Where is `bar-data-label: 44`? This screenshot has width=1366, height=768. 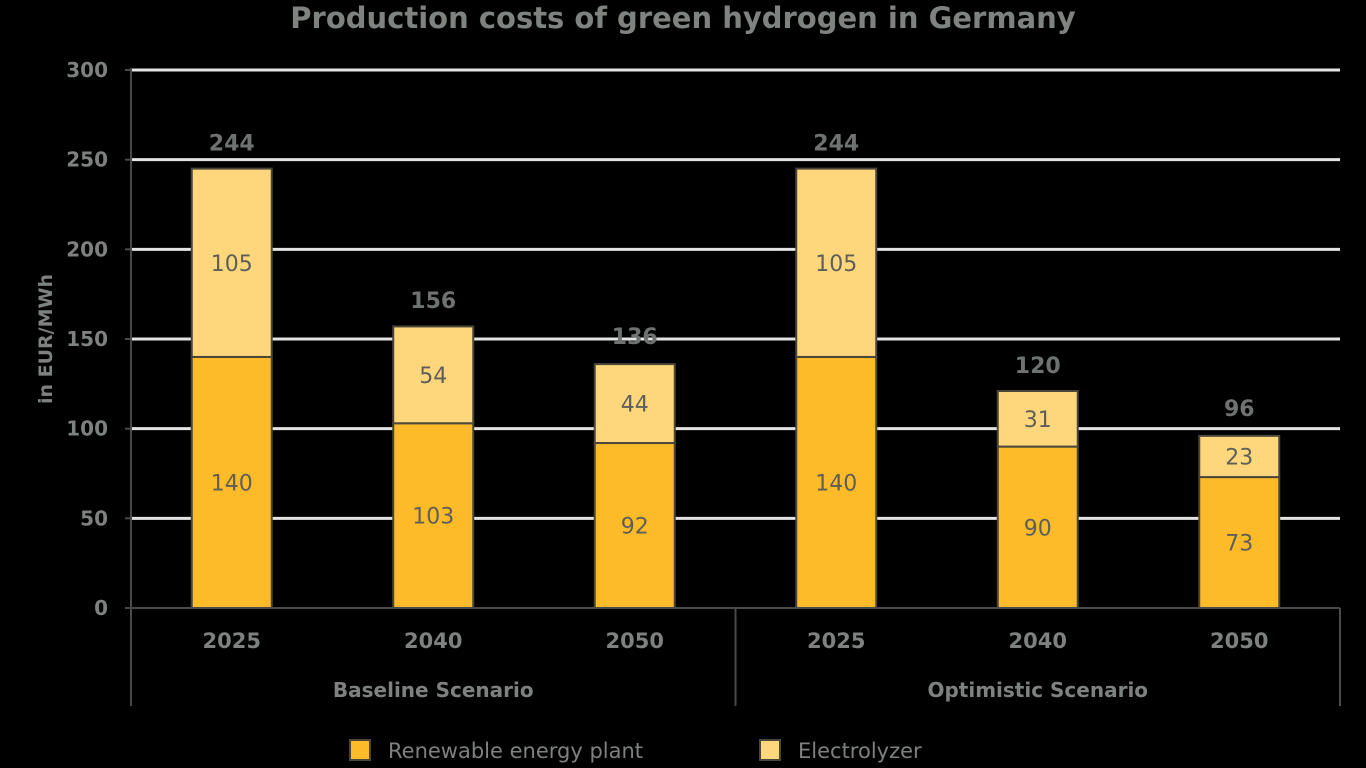 bar-data-label: 44 is located at coordinates (635, 405).